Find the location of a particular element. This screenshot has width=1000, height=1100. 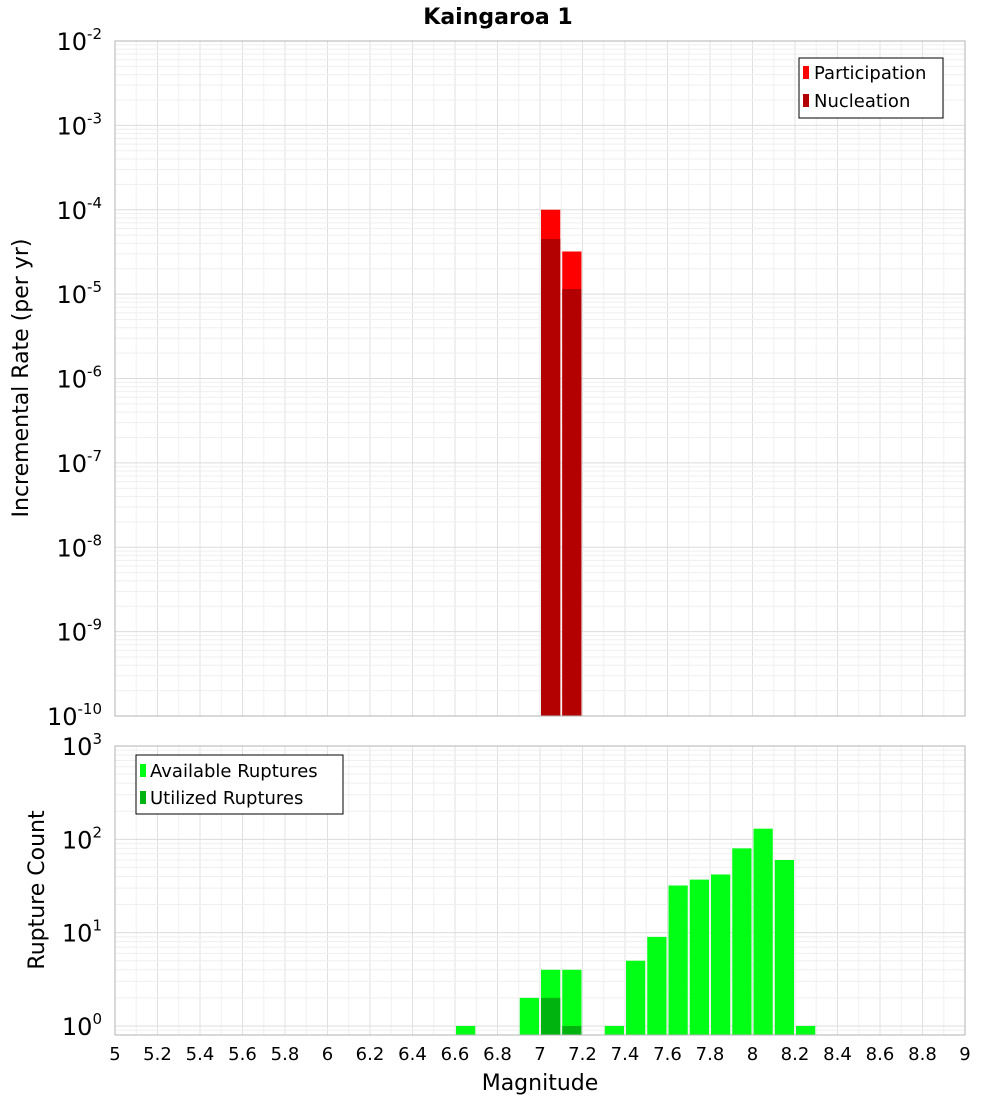

participation-legend-label: Participation is located at coordinates (870, 73).